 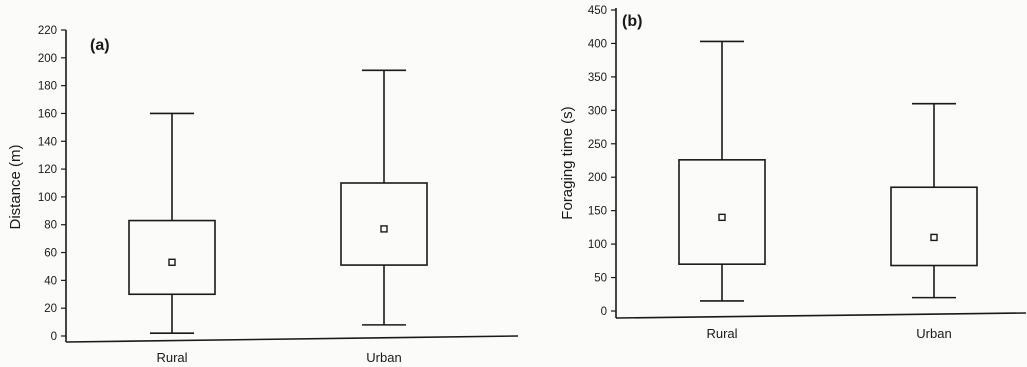 I want to click on y-tick-label: 60, so click(x=50, y=254).